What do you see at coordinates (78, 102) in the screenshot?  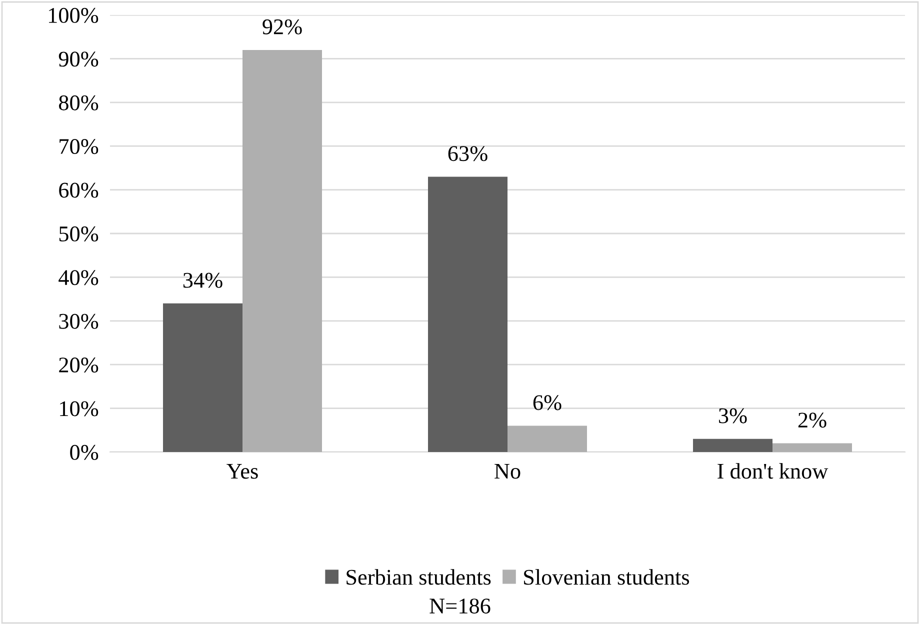 I see `y-tick-label: 80%` at bounding box center [78, 102].